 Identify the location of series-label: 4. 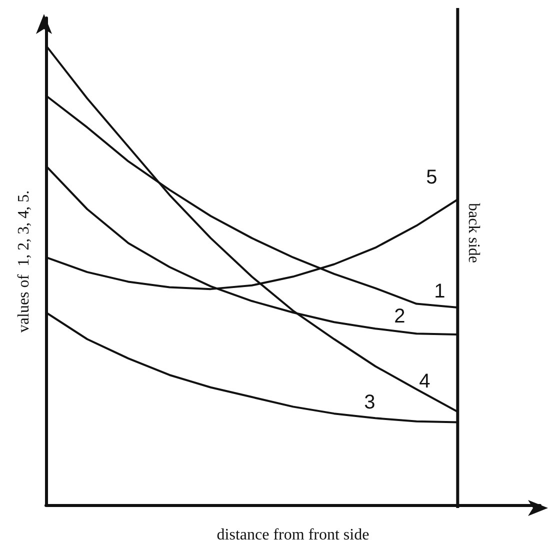
(424, 381).